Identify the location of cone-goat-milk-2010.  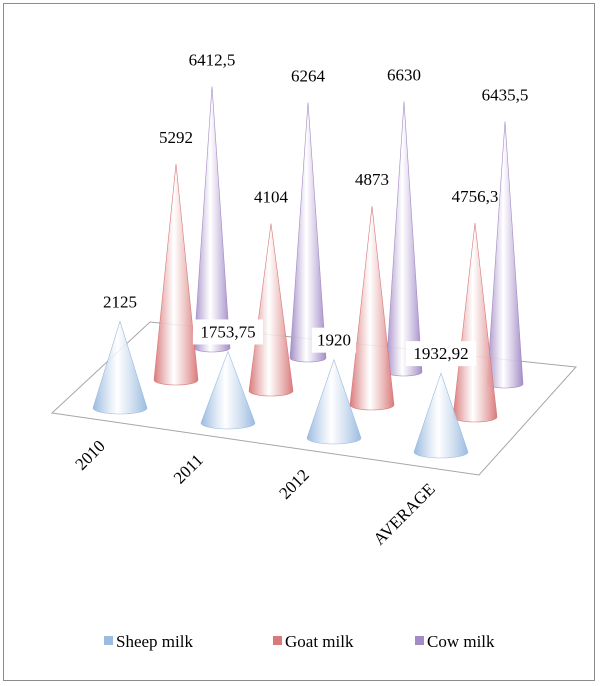
(176, 275).